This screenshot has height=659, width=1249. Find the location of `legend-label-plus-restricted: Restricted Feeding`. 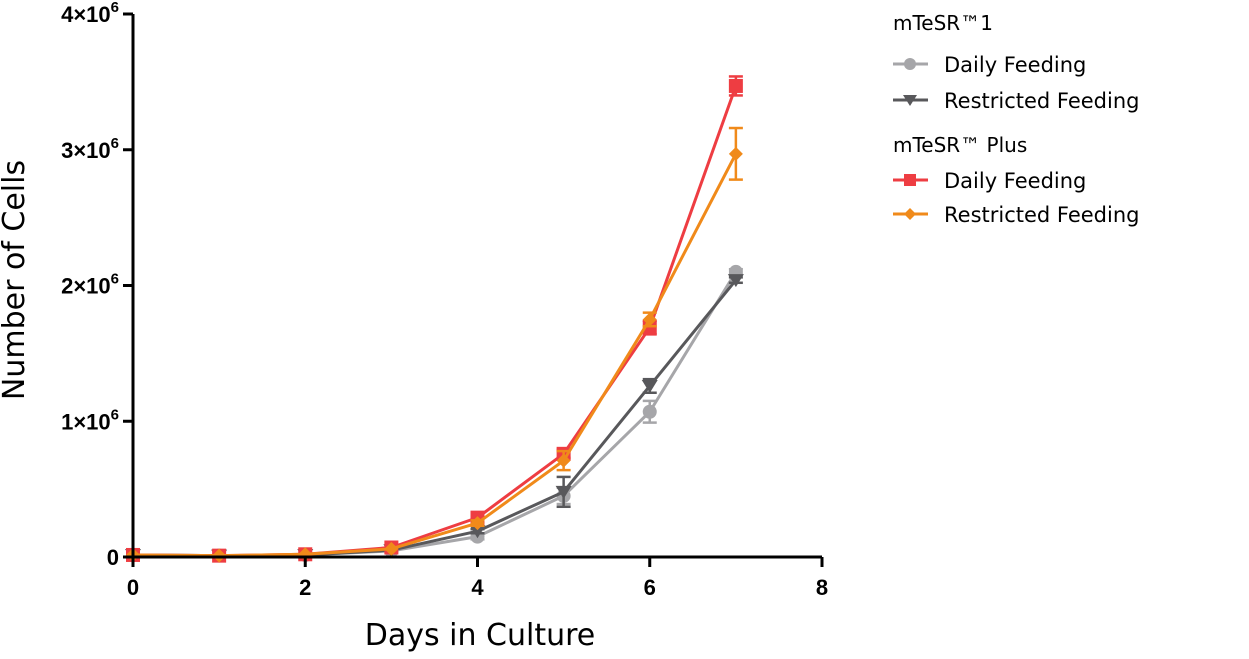

legend-label-plus-restricted: Restricted Feeding is located at coordinates (1042, 215).